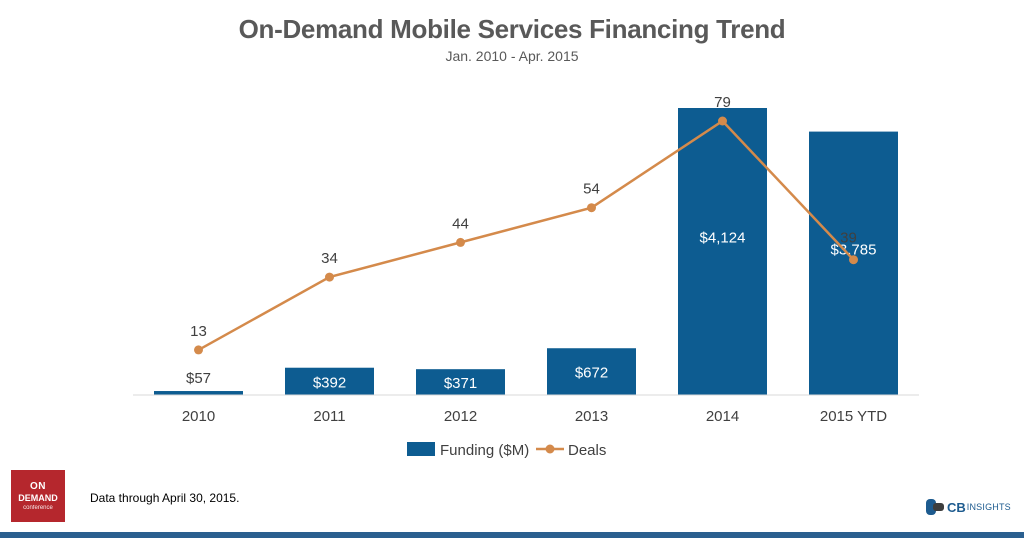 This screenshot has width=1024, height=538. I want to click on on-demand-conference-badge: ON DEMAND conference, so click(38, 496).